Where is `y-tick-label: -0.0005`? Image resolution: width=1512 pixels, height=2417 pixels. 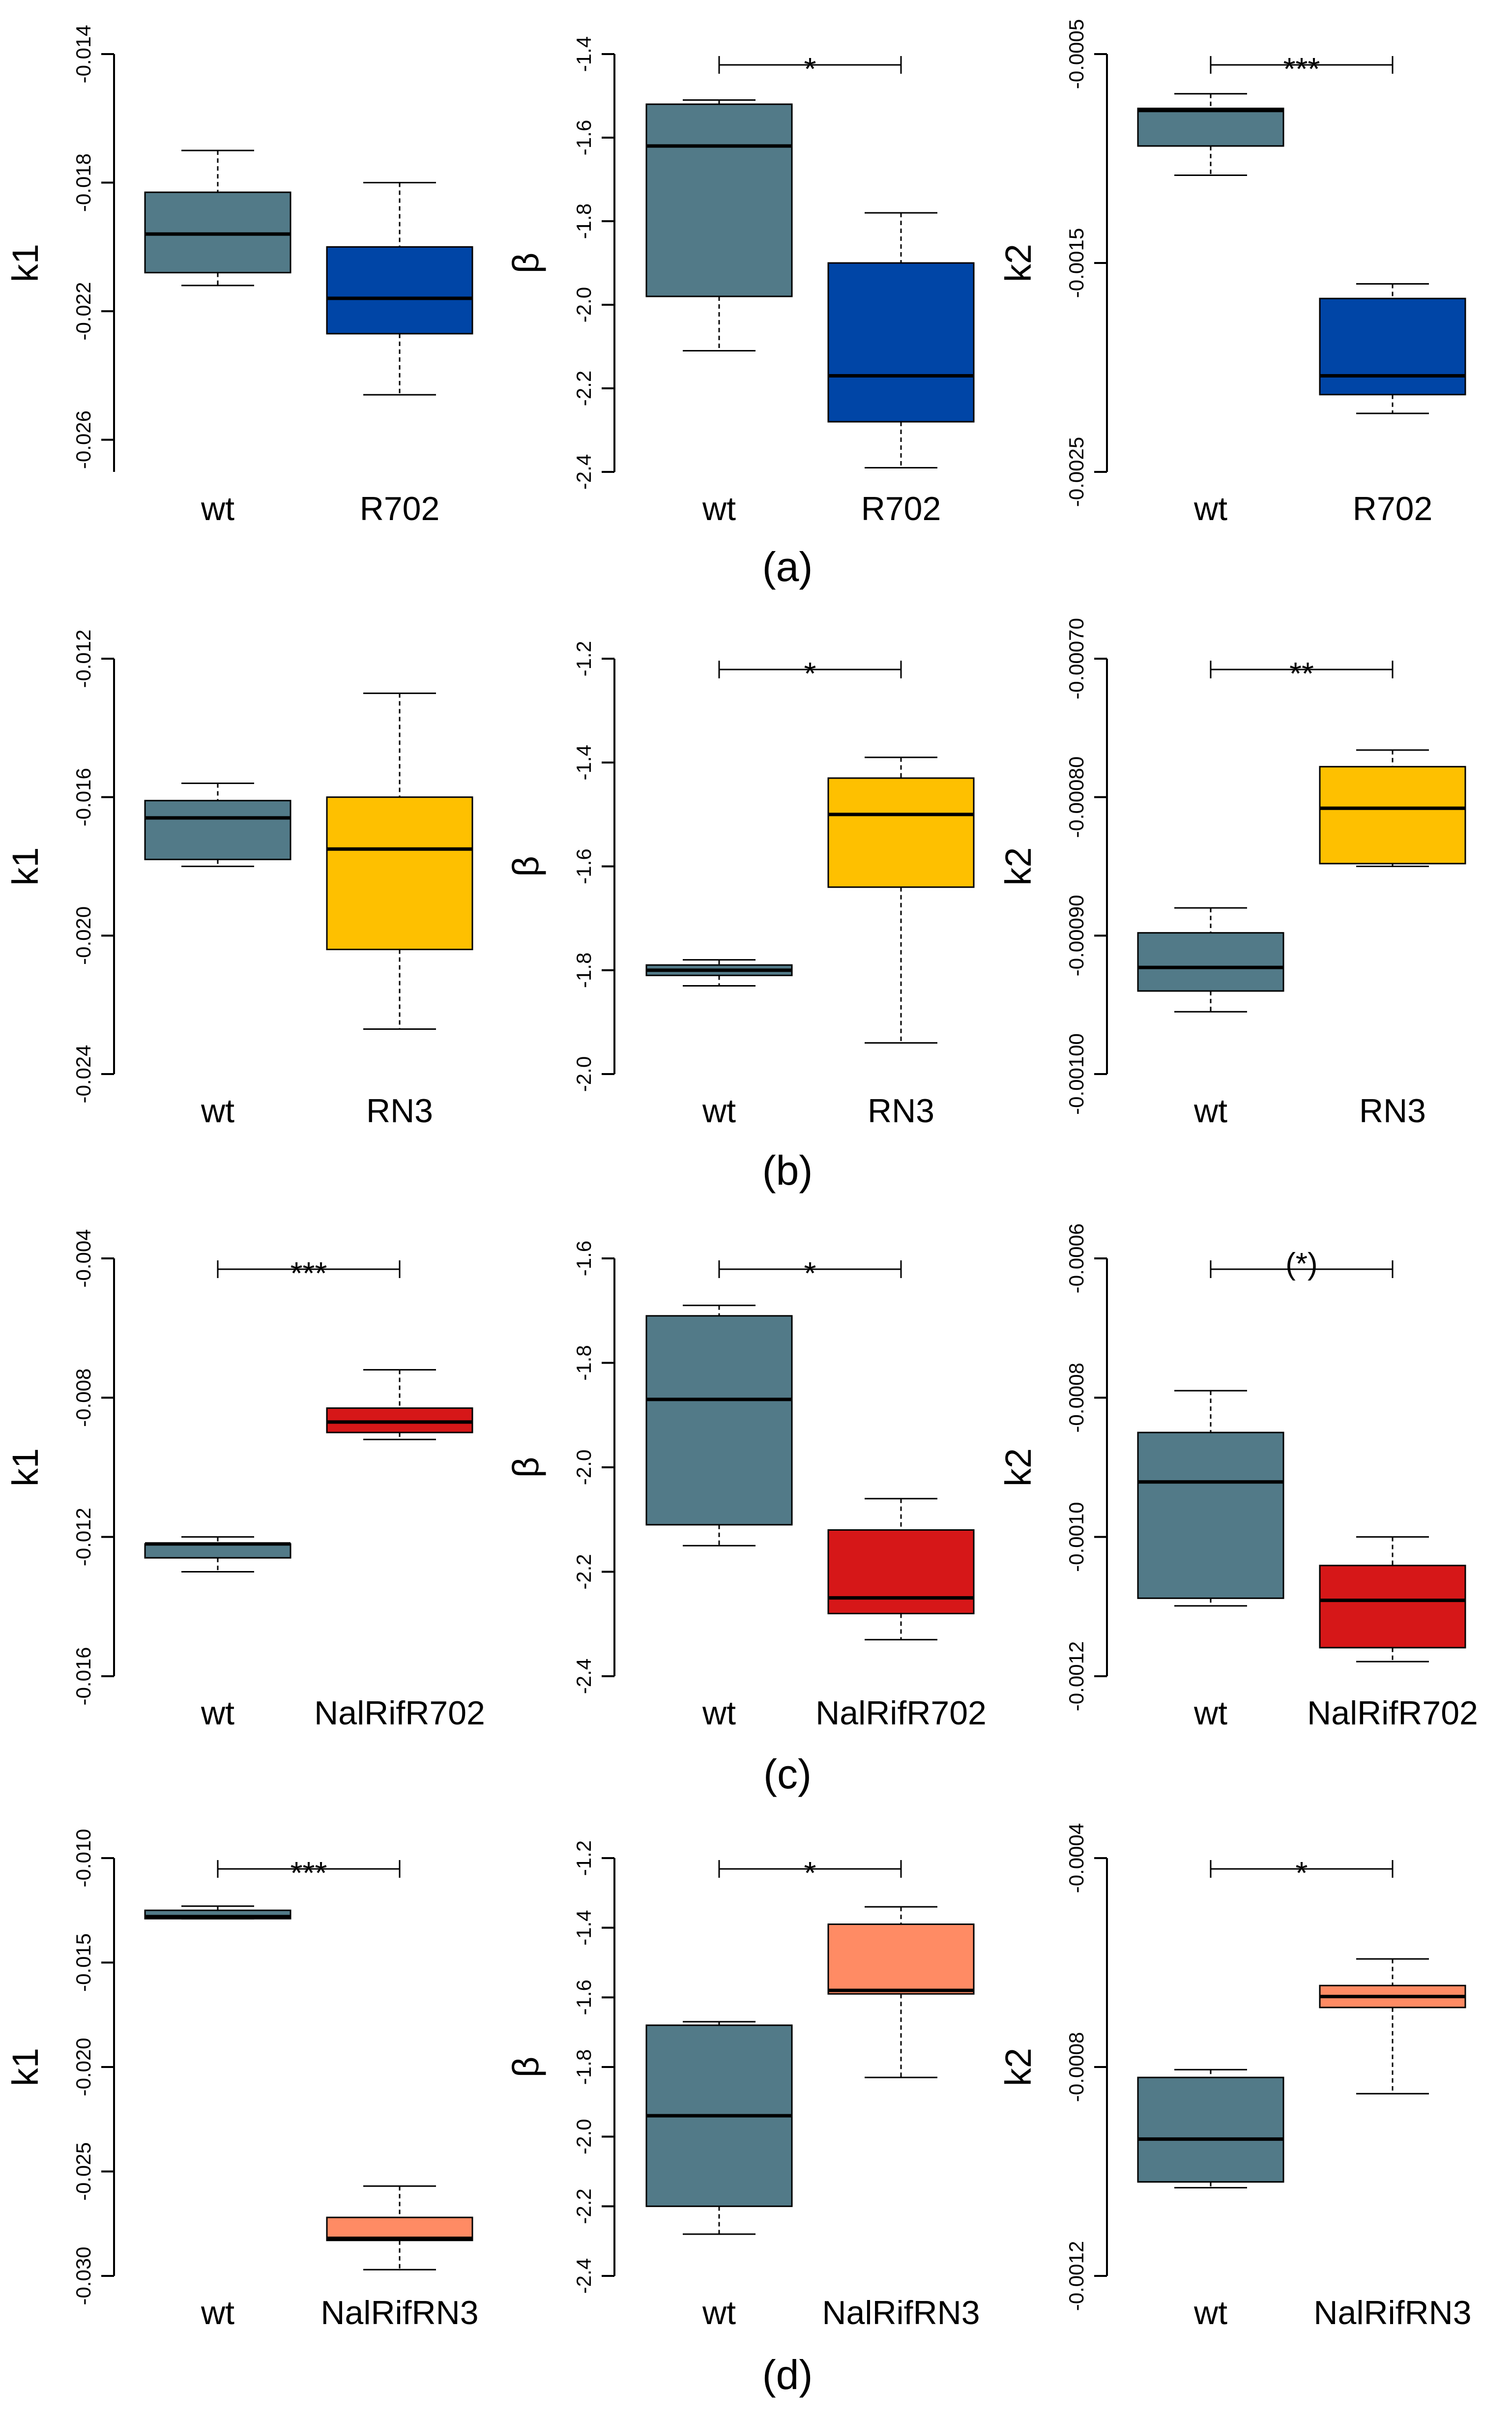 y-tick-label: -0.0005 is located at coordinates (1076, 54).